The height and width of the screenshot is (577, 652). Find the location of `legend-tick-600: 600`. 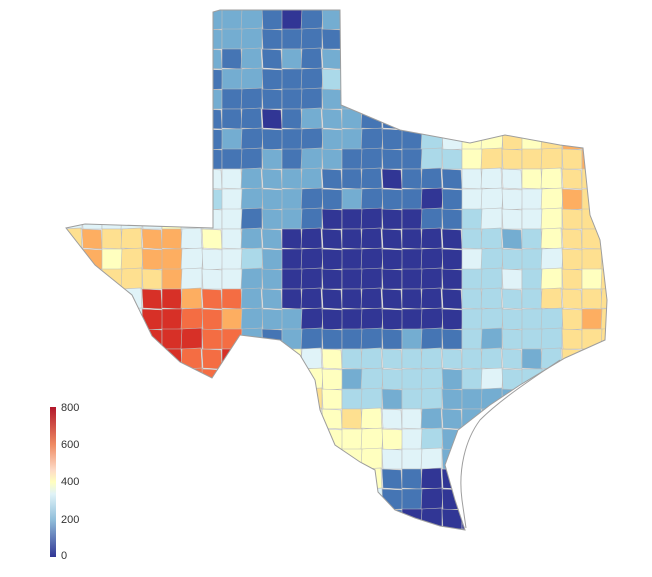

legend-tick-600: 600 is located at coordinates (70, 445).